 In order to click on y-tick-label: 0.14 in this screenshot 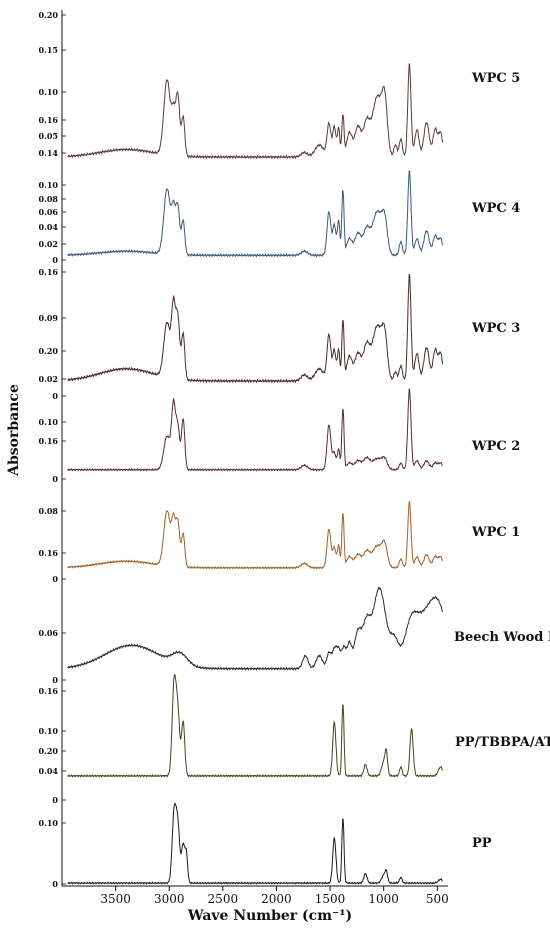, I will do `click(49, 153)`.